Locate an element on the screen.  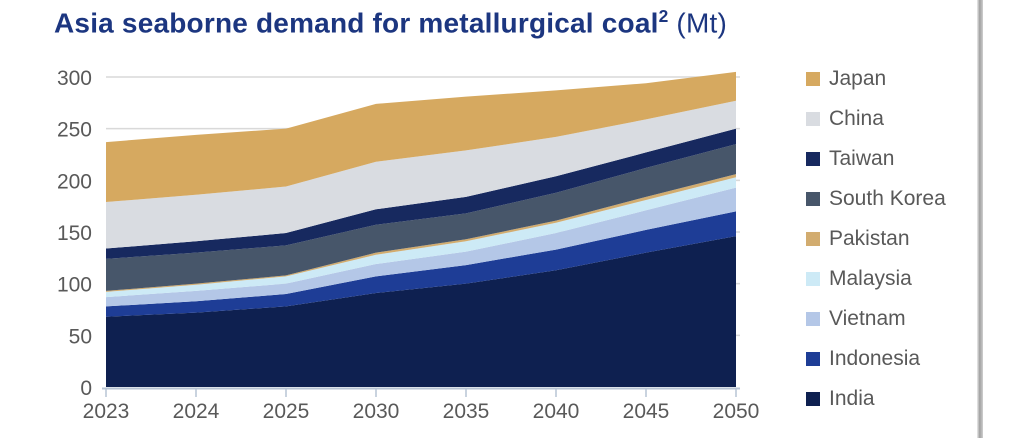
legend-item-pakistan: Pakistan is located at coordinates (876, 239).